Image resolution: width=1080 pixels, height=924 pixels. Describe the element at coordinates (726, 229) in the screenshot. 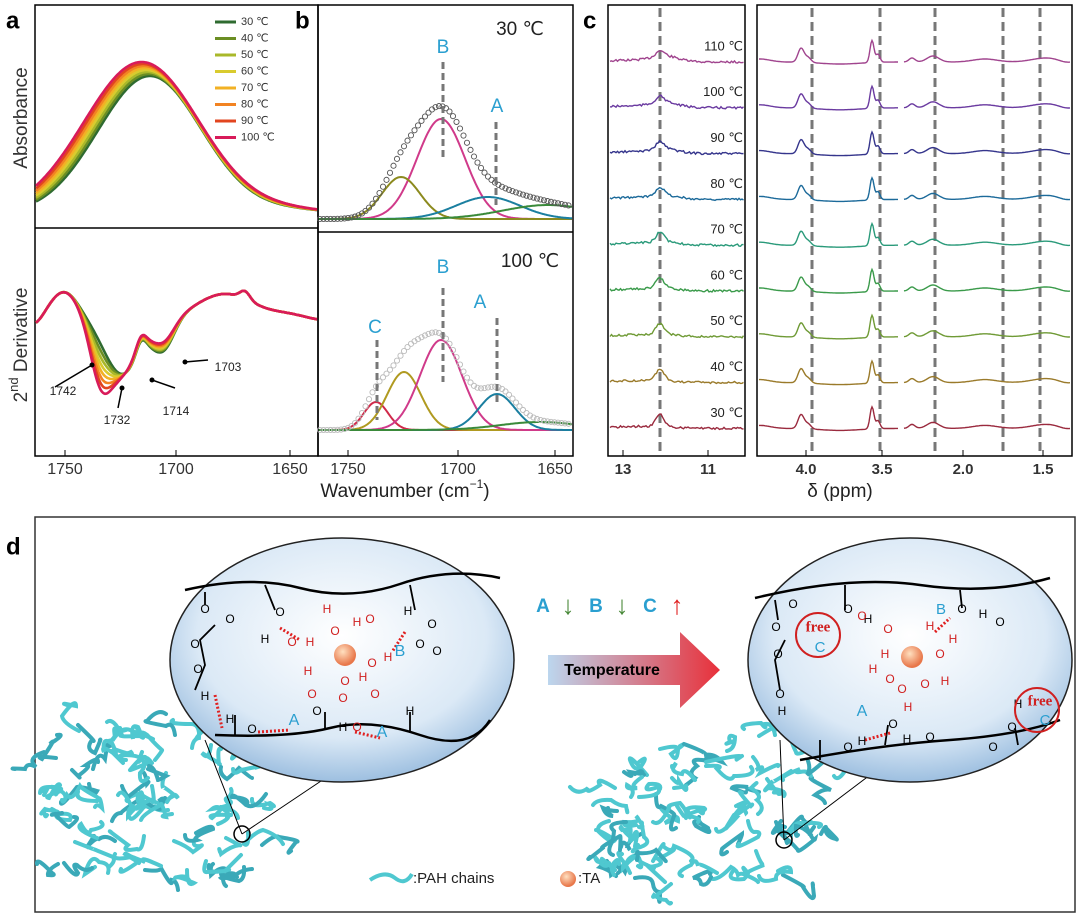

I see `trace-label: 70 ℃` at that location.